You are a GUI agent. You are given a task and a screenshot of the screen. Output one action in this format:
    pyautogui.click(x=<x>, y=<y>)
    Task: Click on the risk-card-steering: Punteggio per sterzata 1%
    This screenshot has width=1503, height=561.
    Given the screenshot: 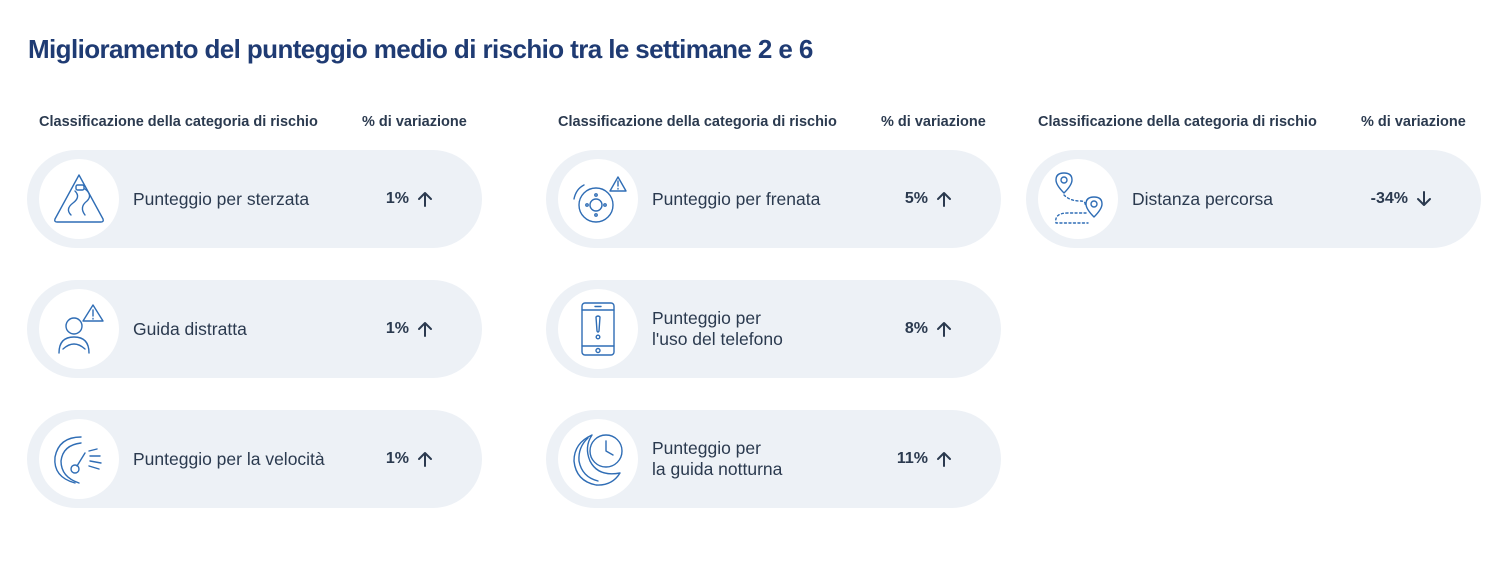 What is the action you would take?
    pyautogui.click(x=254, y=199)
    